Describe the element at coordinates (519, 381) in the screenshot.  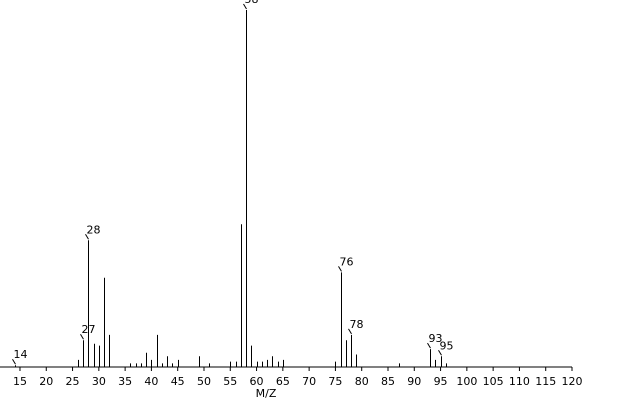
I see `x-tick-label: 110` at that location.